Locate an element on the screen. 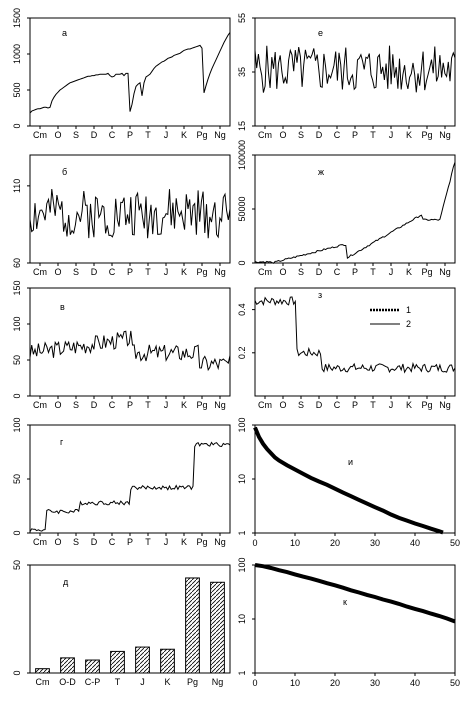 The image size is (473, 707). panel-label: в is located at coordinates (62, 307).